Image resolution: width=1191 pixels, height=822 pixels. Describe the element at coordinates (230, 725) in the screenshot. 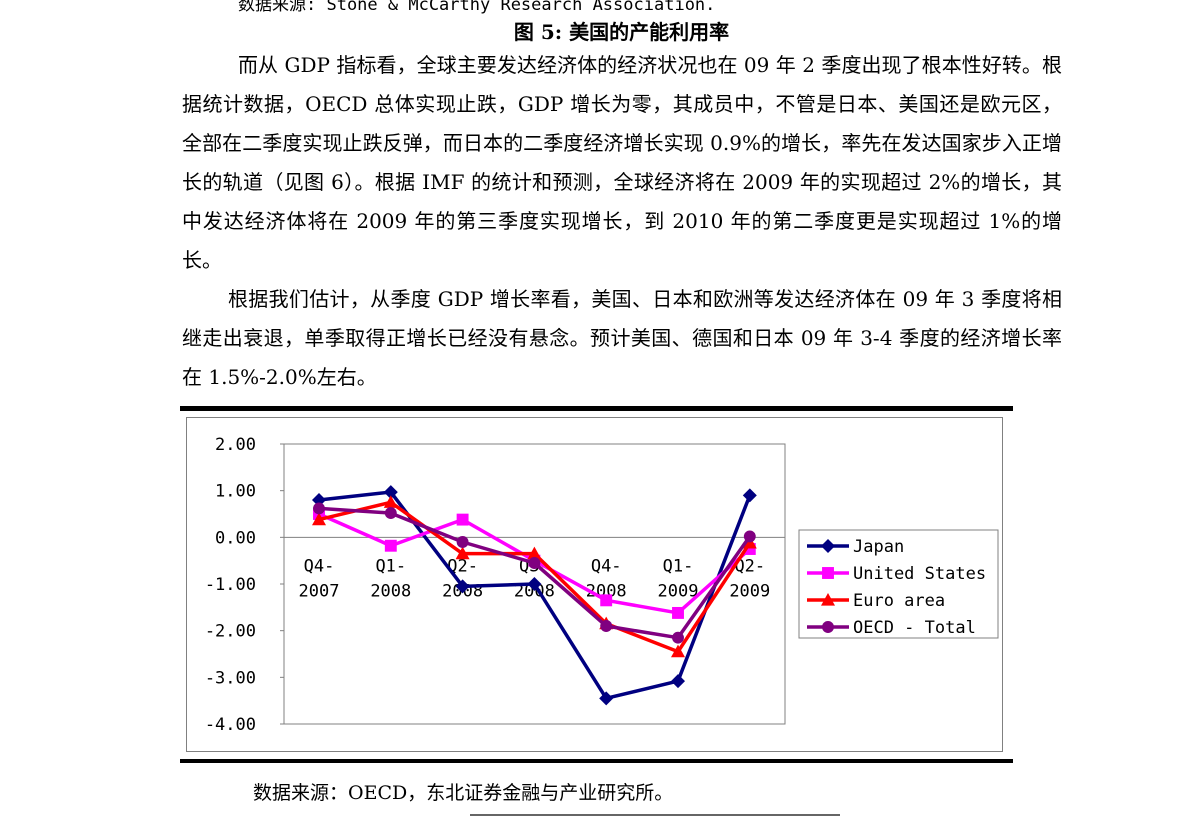

I see `y-tick-label: -4.00` at that location.